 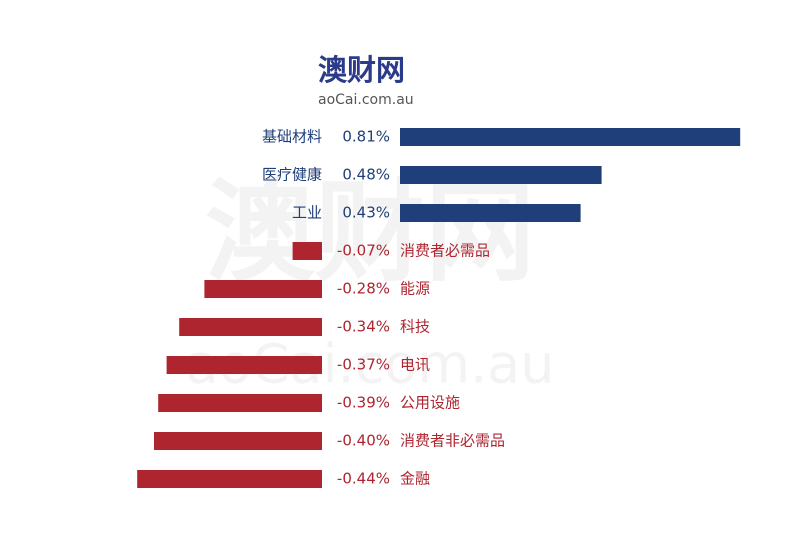 What do you see at coordinates (292, 137) in the screenshot?
I see `category-label: 基础材料` at bounding box center [292, 137].